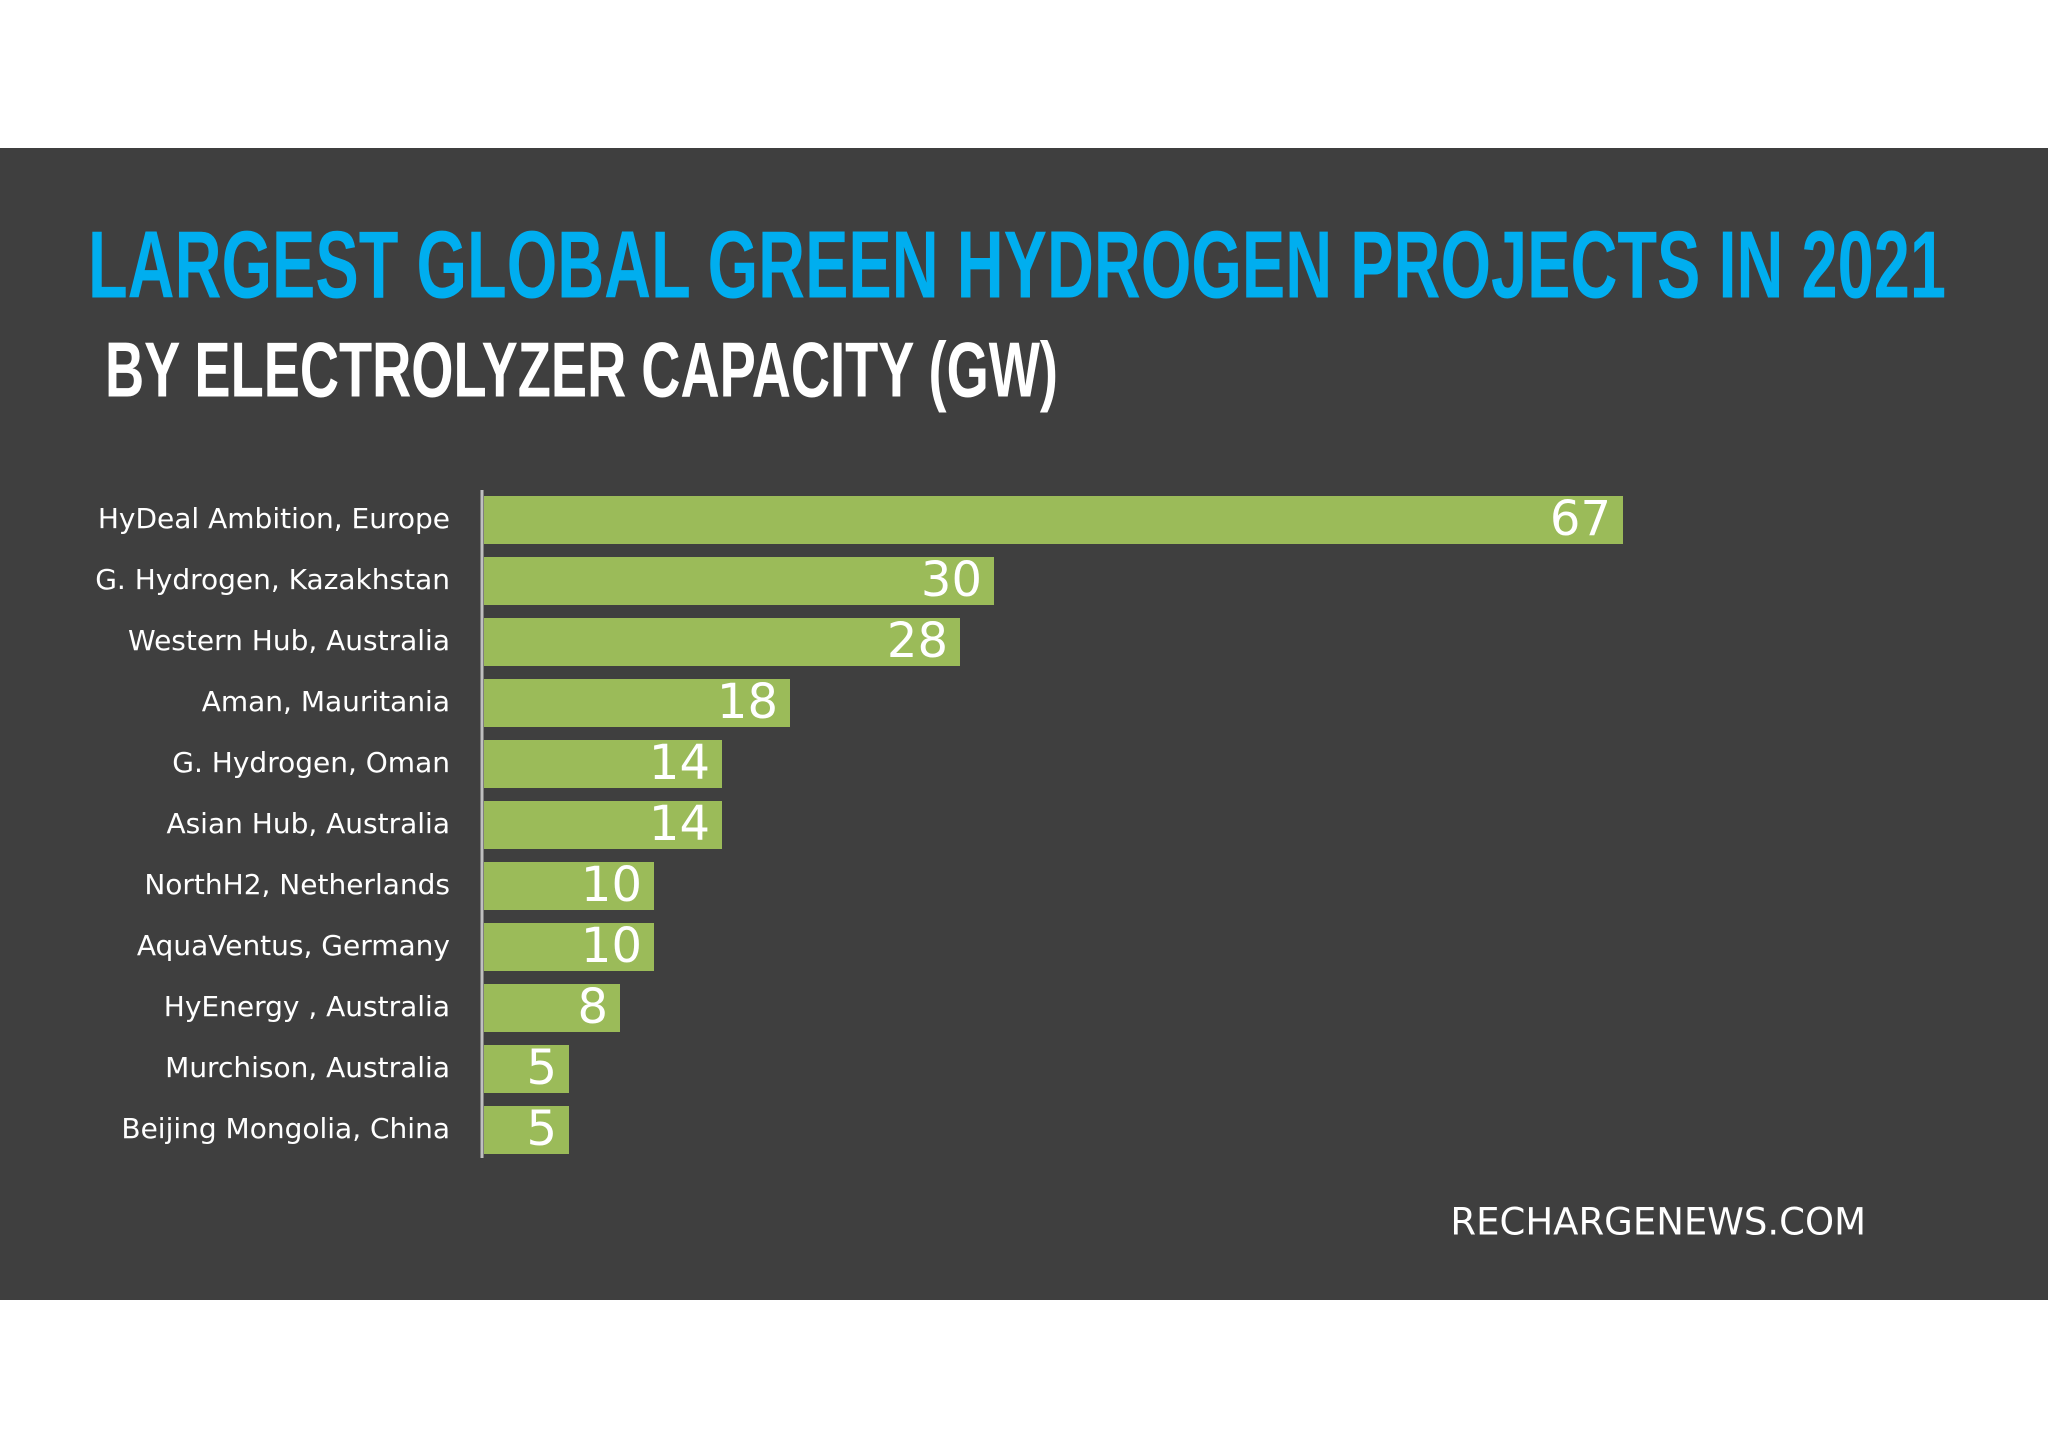 The width and height of the screenshot is (2048, 1448). What do you see at coordinates (289, 640) in the screenshot?
I see `category-label: Western Hub, Australia` at bounding box center [289, 640].